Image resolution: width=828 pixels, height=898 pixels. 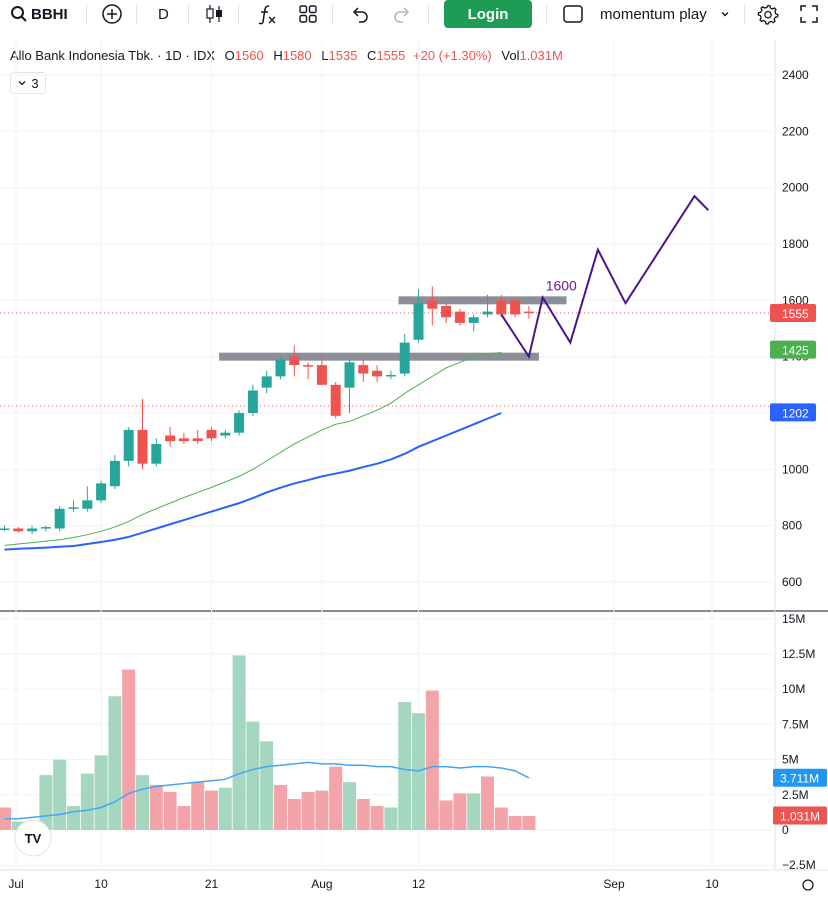 I want to click on indicators-button, so click(x=267, y=14).